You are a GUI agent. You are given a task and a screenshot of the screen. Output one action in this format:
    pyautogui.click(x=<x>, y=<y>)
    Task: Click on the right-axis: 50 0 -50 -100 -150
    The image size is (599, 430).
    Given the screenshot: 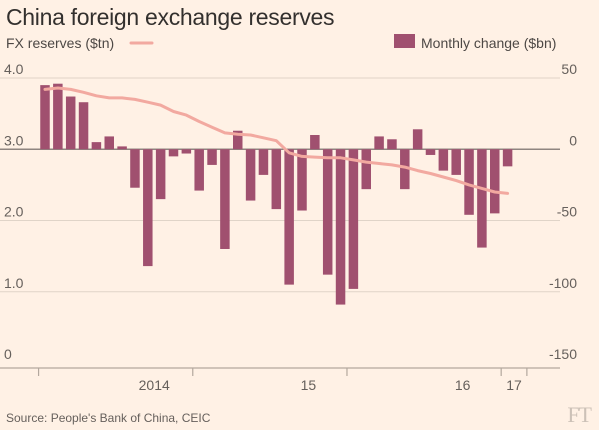 What is the action you would take?
    pyautogui.click(x=563, y=211)
    